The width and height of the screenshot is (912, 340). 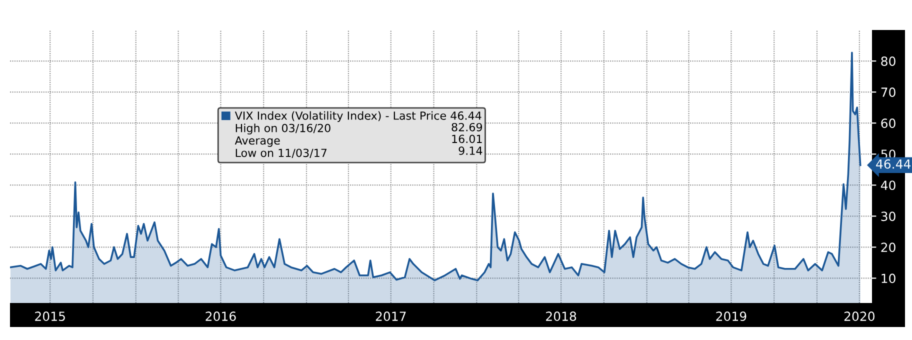 I want to click on legend-label: VIX Index (Volatility Index) - Last Price 46.44, so click(x=358, y=116).